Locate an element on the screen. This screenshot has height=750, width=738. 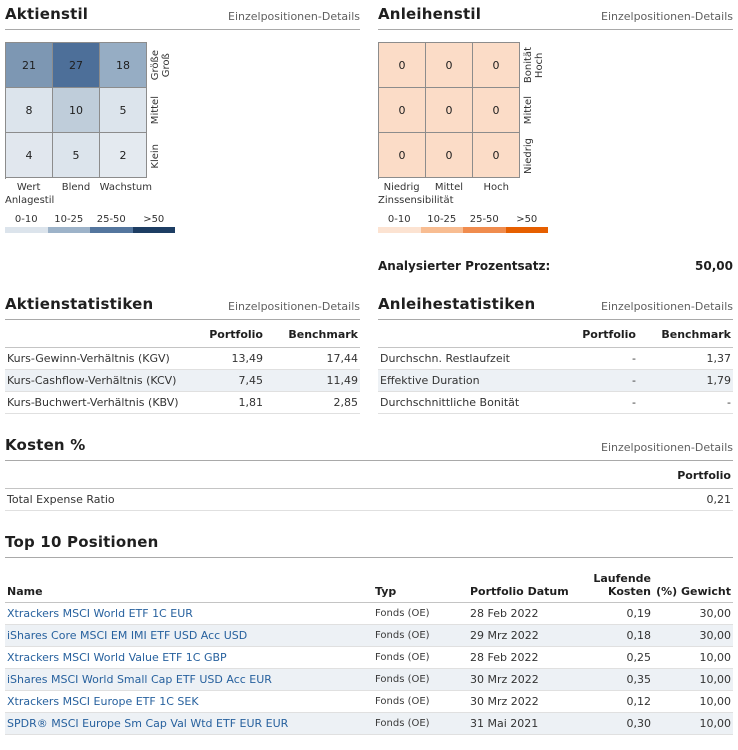
equity-style-title: Aktienstil is located at coordinates (47, 14).